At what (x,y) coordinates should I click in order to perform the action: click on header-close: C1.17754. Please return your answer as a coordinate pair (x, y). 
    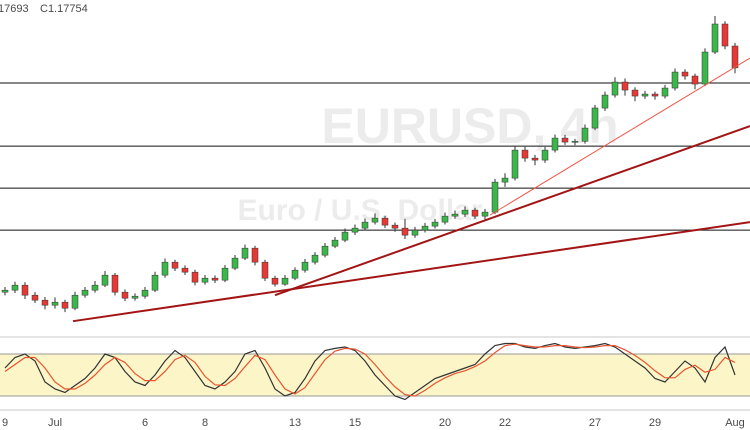
    Looking at the image, I should click on (64, 9).